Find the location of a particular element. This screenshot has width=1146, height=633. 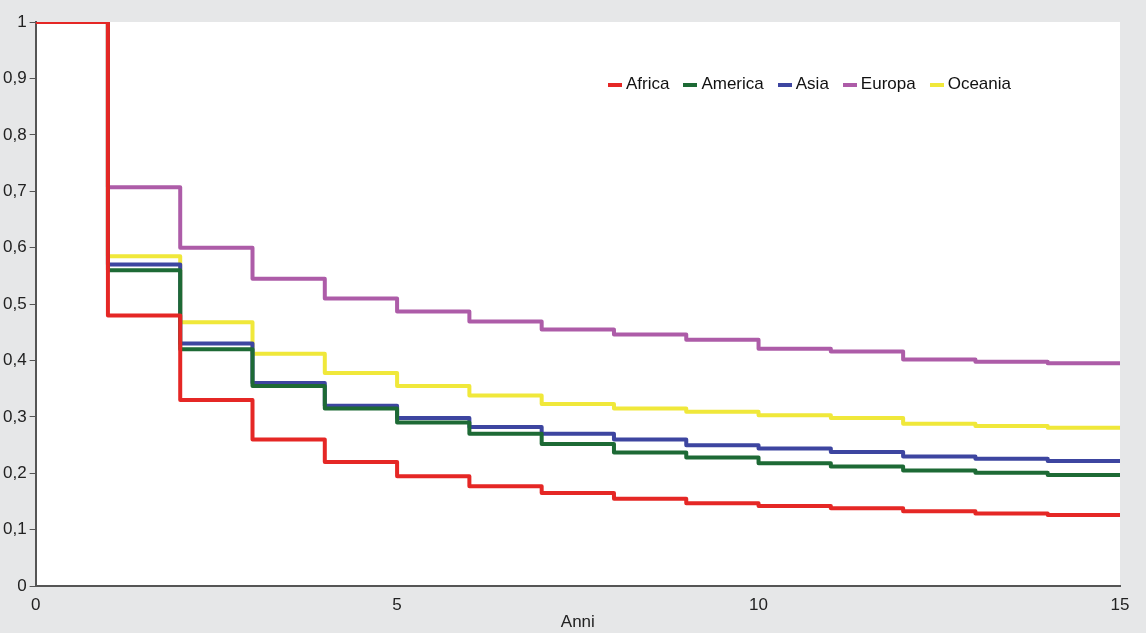

y-tick-label: 0,8 is located at coordinates (14, 134).